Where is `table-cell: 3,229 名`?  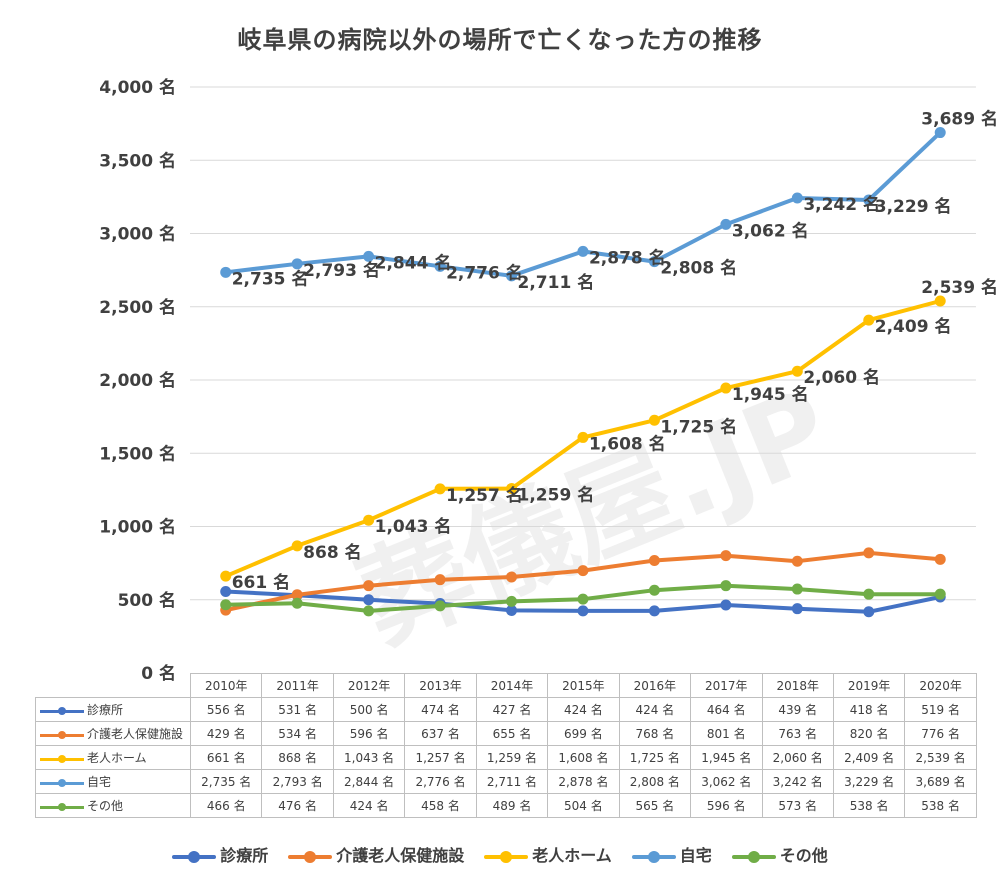
table-cell: 3,229 名 is located at coordinates (869, 781).